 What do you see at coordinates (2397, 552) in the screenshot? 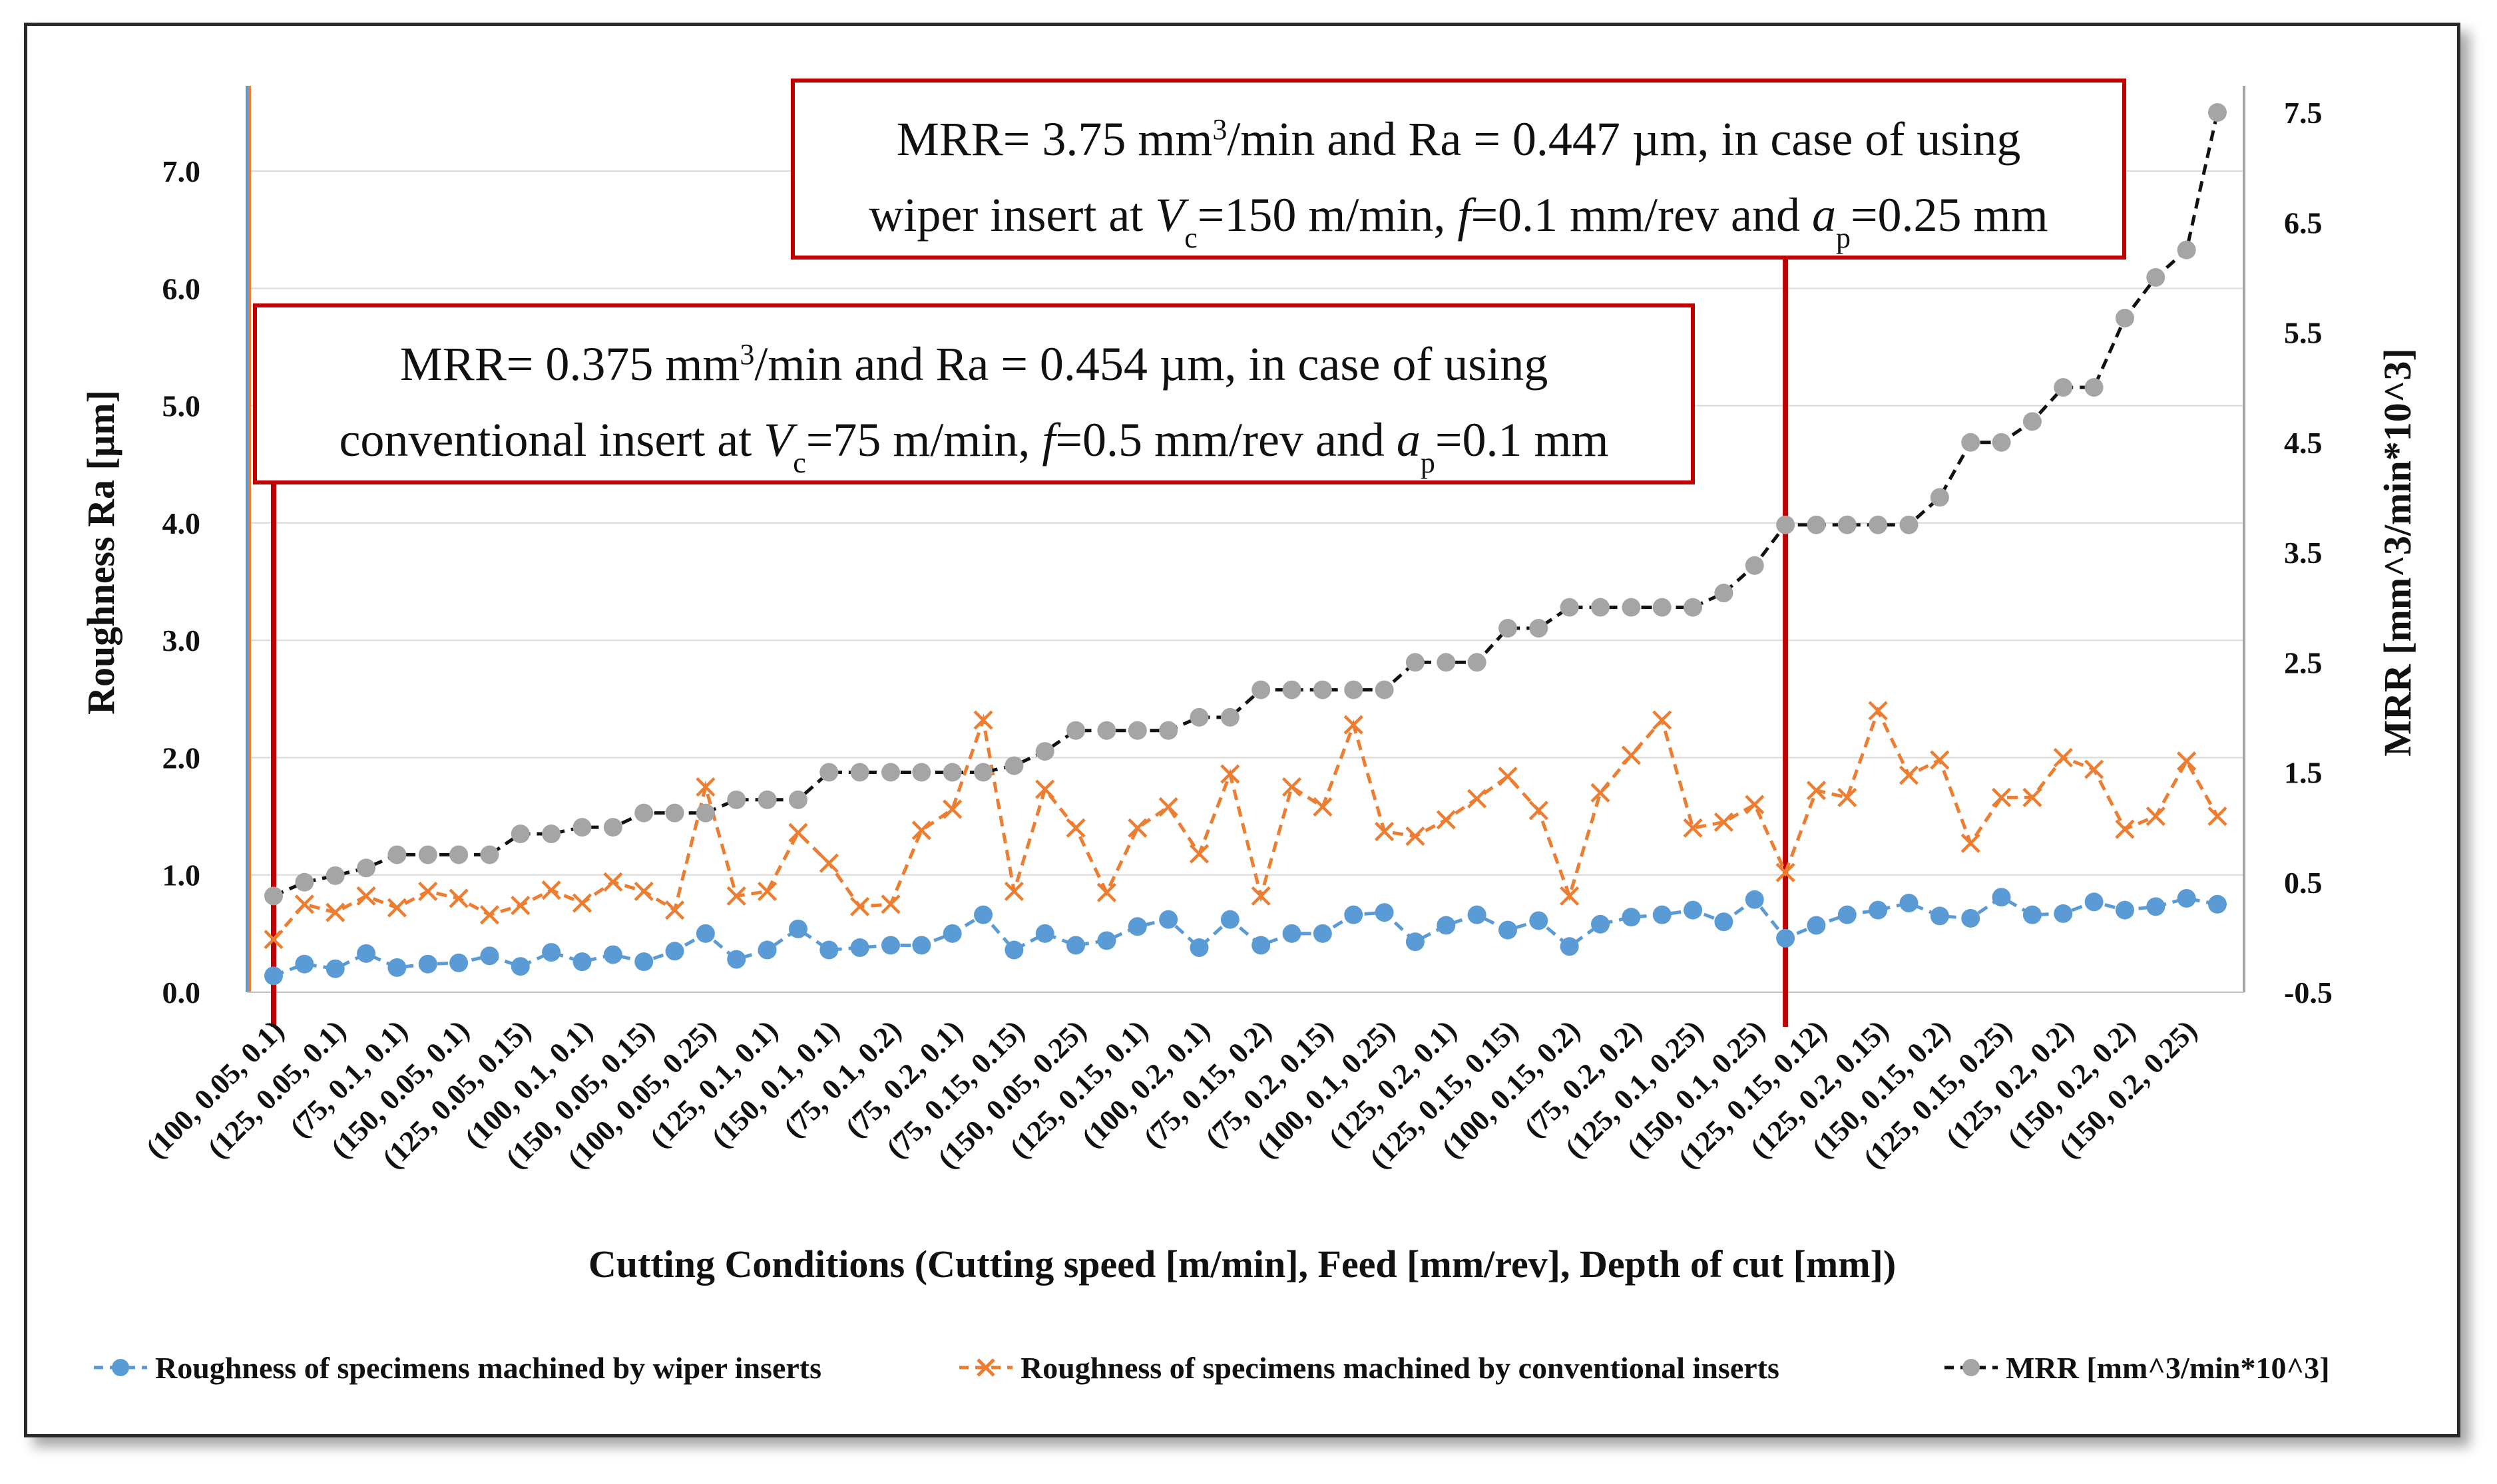
I see `y2-axis-title: MRR [mm^3/min*10^3]` at bounding box center [2397, 552].